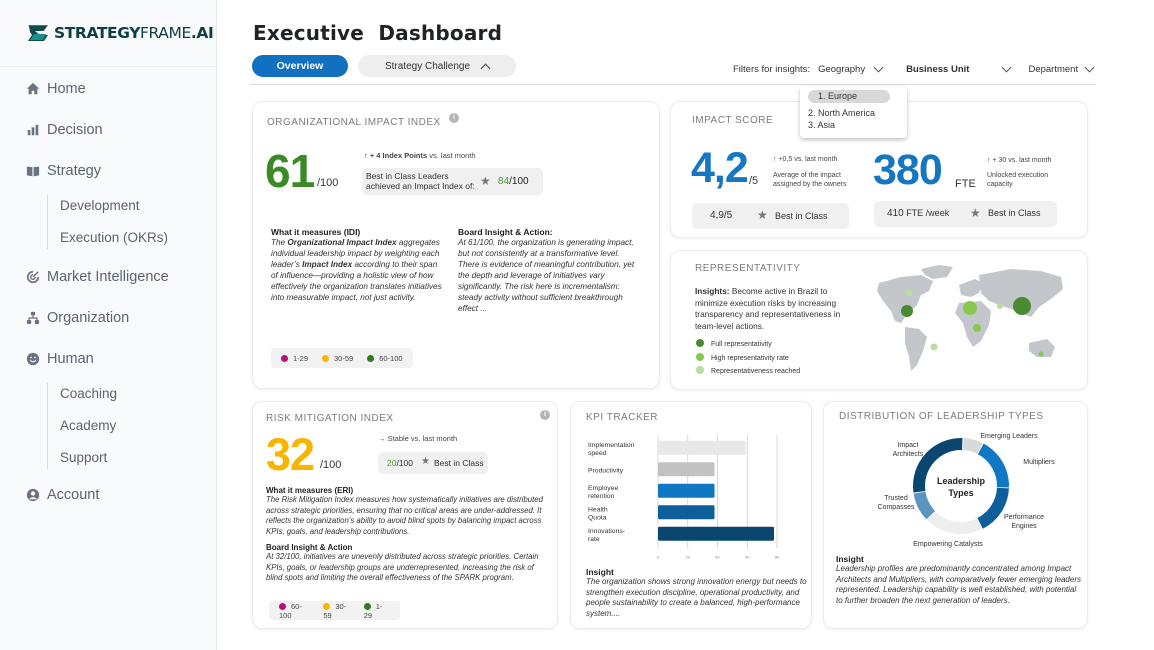  What do you see at coordinates (418, 438) in the screenshot?
I see `rmi-trend: → Stable vs. last month` at bounding box center [418, 438].